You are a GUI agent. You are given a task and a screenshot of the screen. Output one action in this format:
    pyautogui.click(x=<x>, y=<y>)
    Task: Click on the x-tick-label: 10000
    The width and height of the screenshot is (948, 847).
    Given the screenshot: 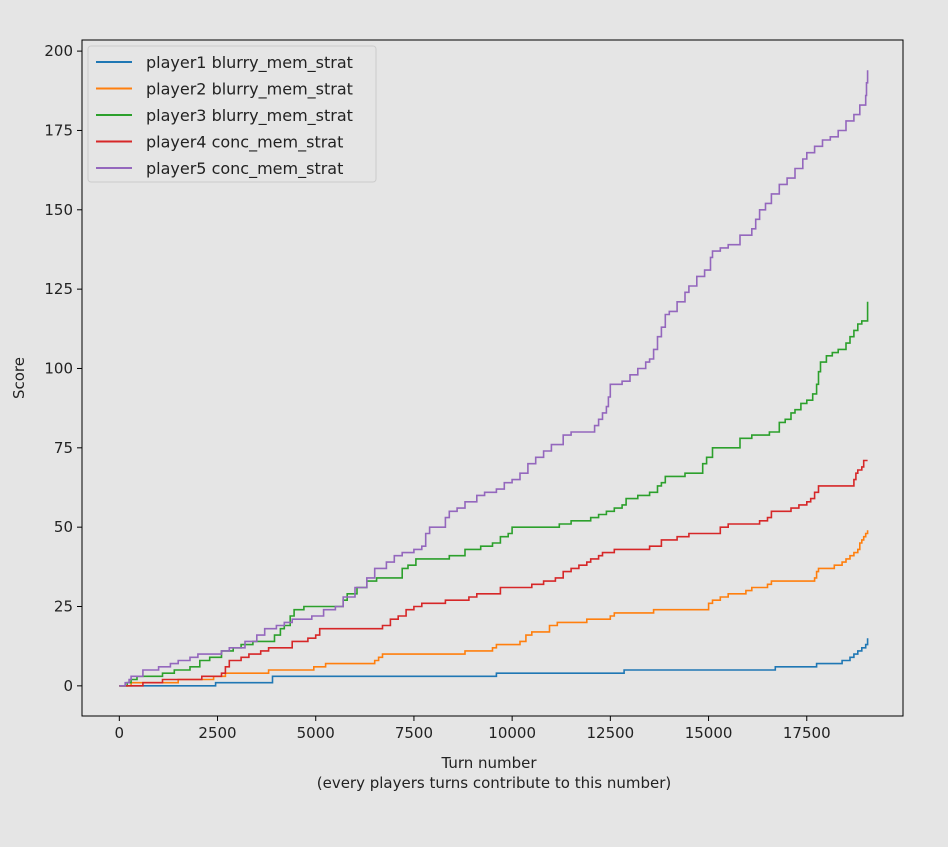 What is the action you would take?
    pyautogui.click(x=512, y=733)
    